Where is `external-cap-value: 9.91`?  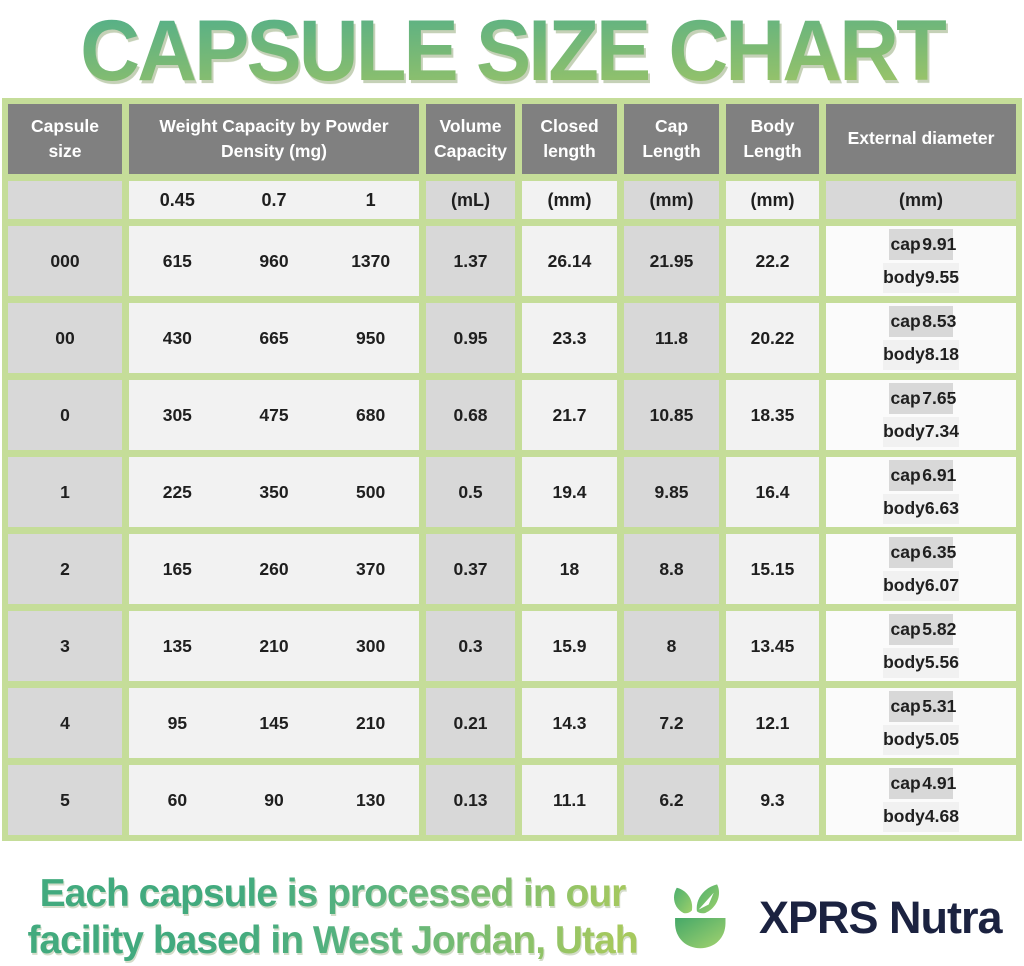 external-cap-value: 9.91 is located at coordinates (939, 243).